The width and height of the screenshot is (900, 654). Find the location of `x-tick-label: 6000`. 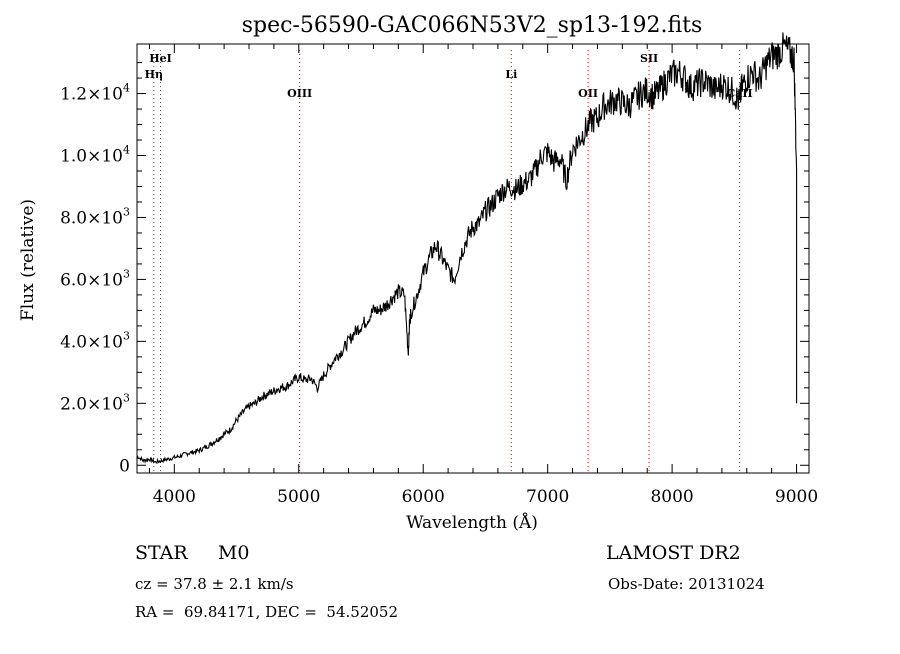

x-tick-label: 6000 is located at coordinates (423, 497).